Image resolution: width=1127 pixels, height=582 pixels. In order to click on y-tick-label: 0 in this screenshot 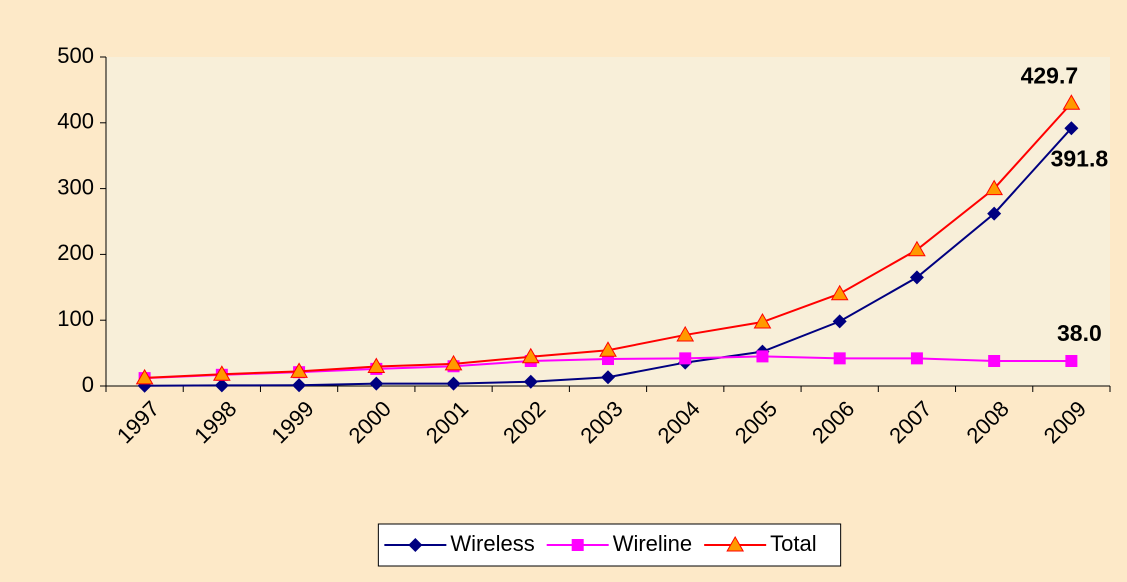, I will do `click(88, 384)`.